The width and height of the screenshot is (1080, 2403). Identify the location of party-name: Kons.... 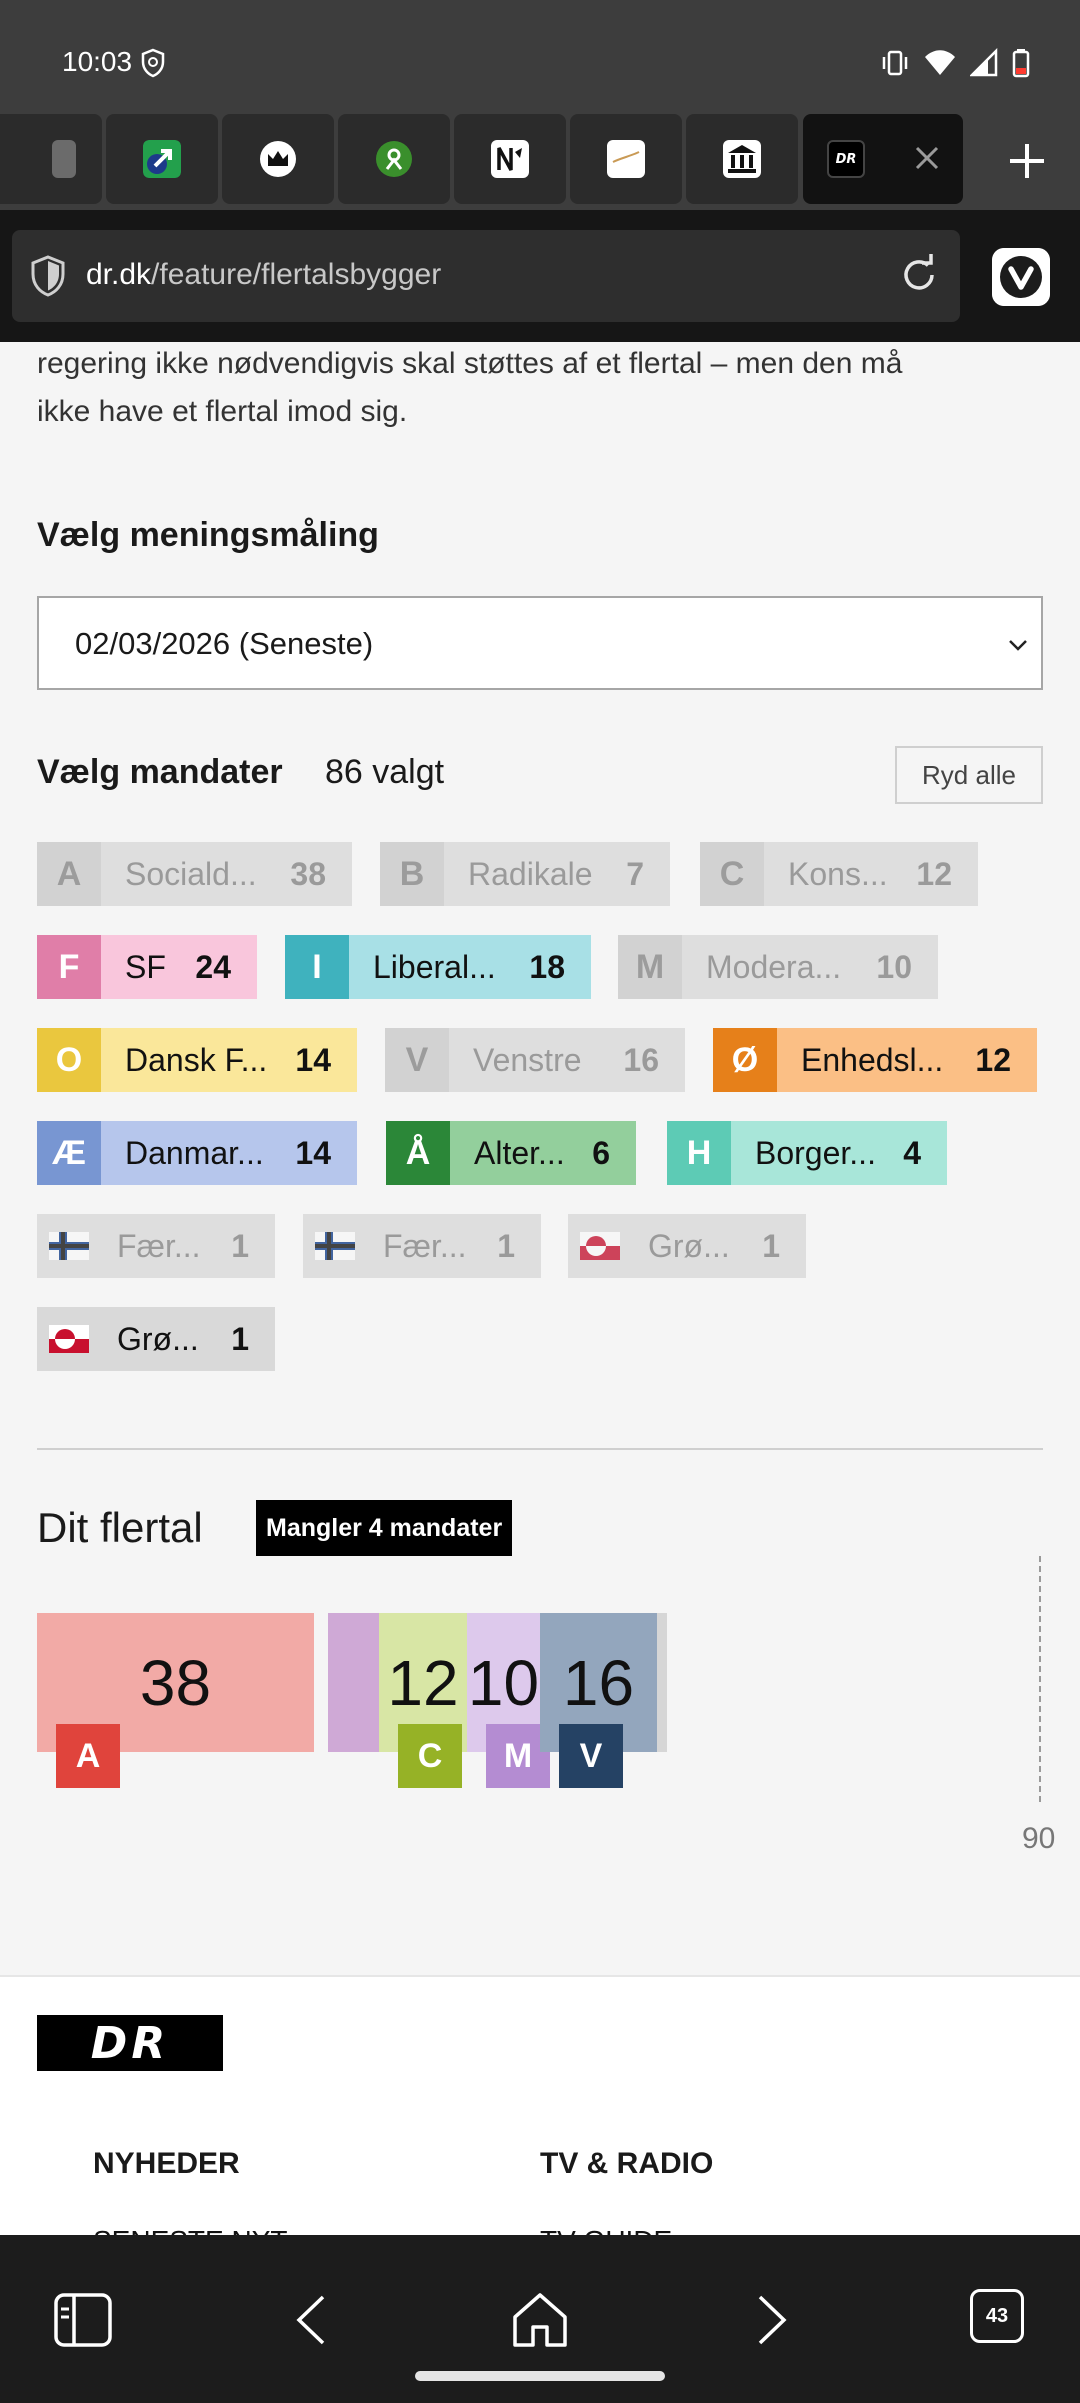
(838, 873).